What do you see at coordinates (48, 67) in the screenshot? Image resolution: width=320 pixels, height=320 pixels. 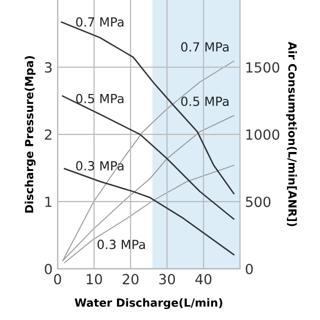 I see `y-tick-label: 3` at bounding box center [48, 67].